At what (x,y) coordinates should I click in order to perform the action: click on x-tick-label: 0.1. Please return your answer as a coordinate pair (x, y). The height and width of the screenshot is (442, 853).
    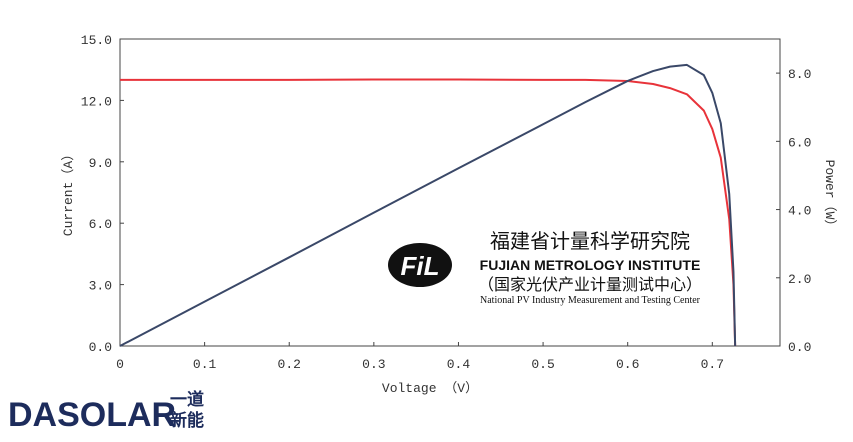
    Looking at the image, I should click on (205, 364).